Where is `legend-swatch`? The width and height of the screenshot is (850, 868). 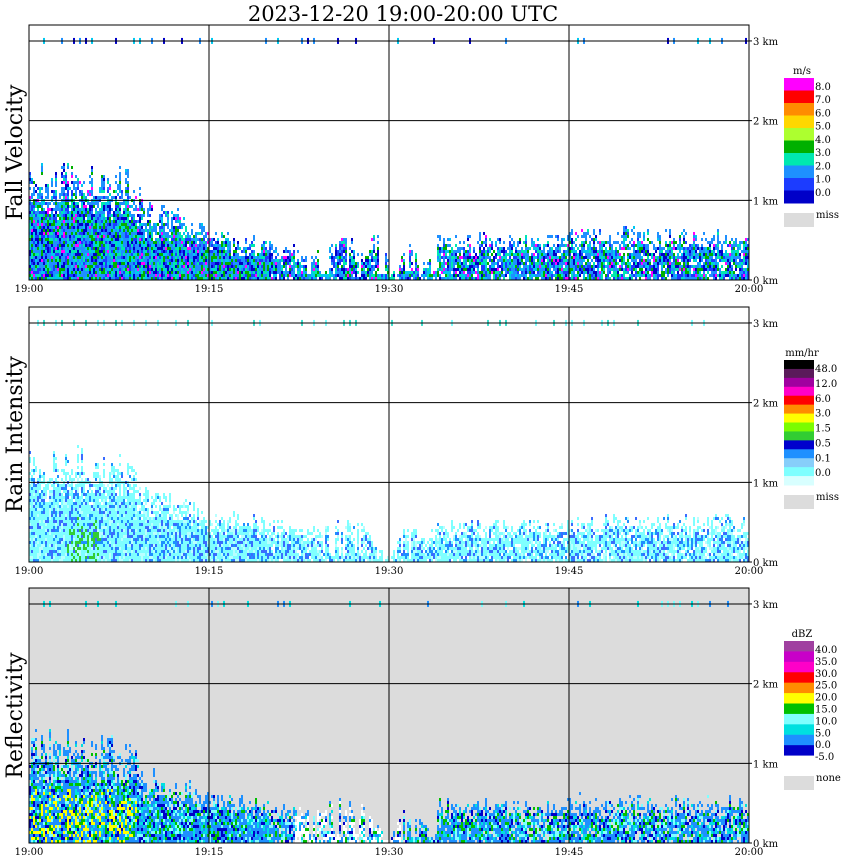 legend-swatch is located at coordinates (799, 84).